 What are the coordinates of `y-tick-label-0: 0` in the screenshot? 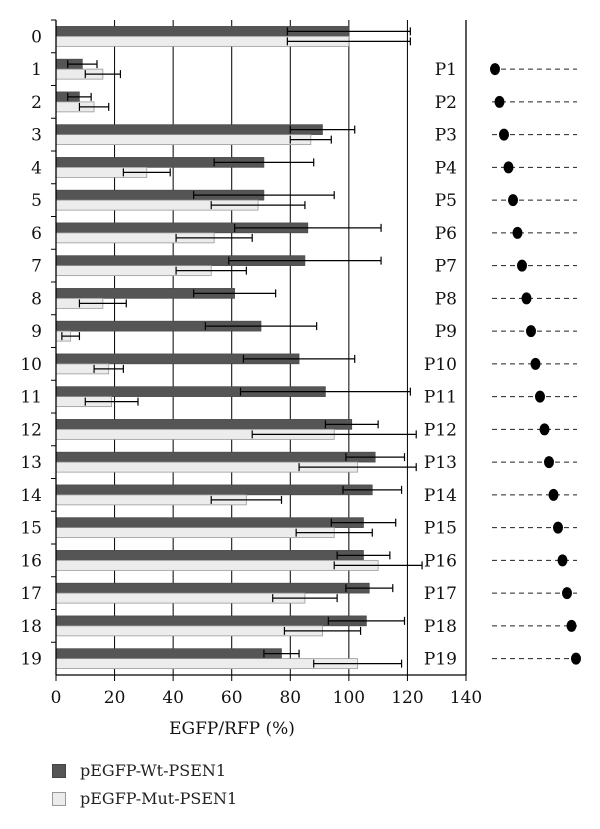 It's located at (36, 37).